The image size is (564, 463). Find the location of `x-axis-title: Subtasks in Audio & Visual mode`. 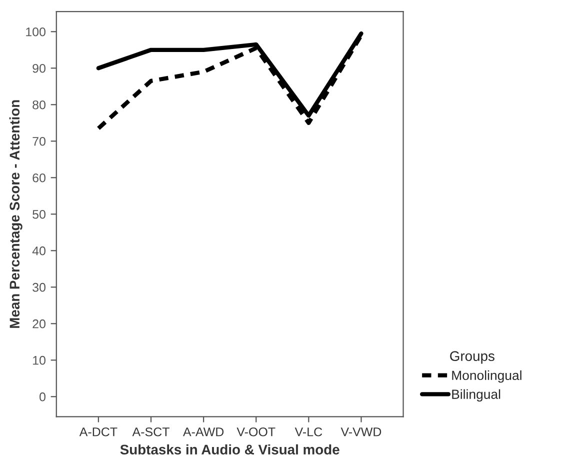

x-axis-title: Subtasks in Audio & Visual mode is located at coordinates (230, 449).